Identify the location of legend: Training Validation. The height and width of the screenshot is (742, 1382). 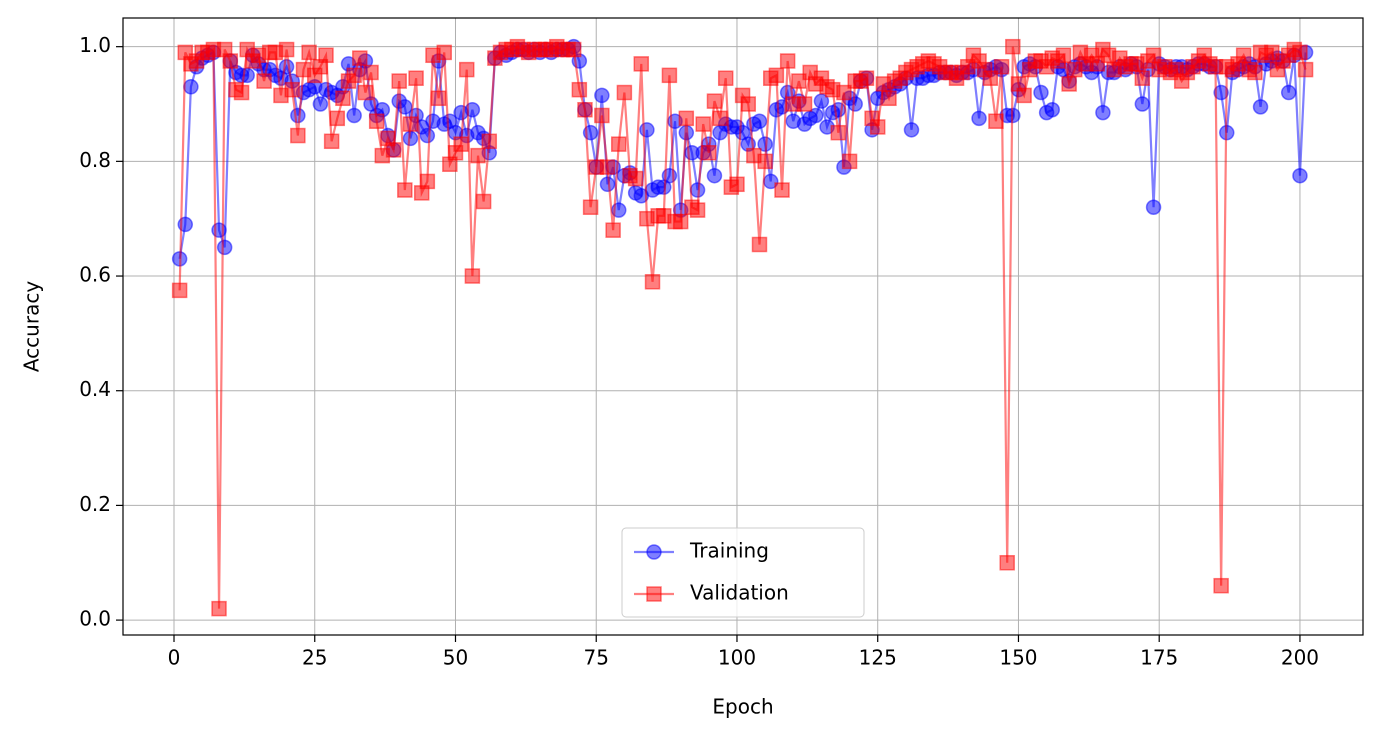
(743, 572).